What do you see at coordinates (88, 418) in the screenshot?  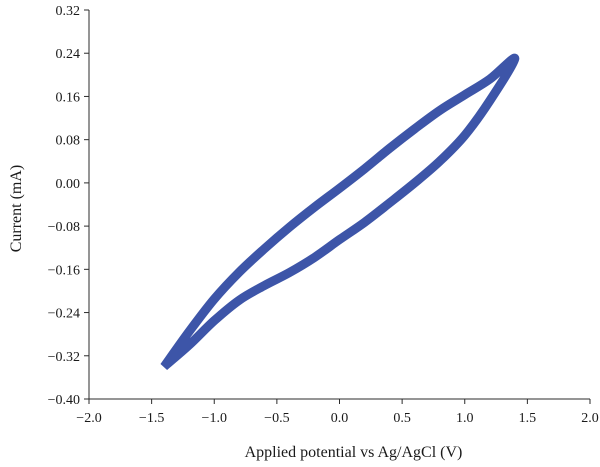 I see `x-tick-label: −2.0` at bounding box center [88, 418].